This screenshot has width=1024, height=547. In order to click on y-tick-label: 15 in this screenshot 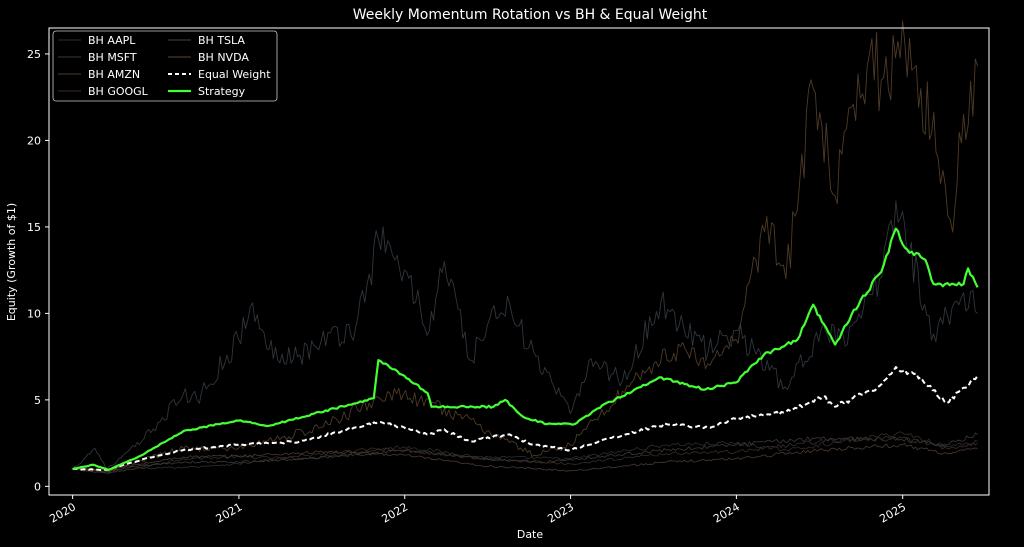, I will do `click(34, 227)`.